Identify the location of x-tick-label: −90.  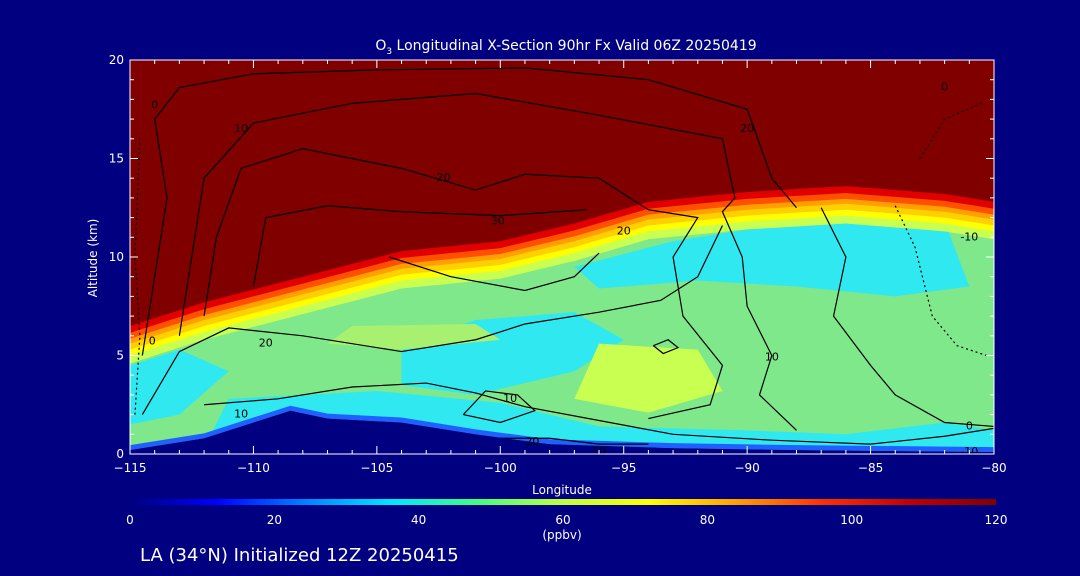
(746, 468).